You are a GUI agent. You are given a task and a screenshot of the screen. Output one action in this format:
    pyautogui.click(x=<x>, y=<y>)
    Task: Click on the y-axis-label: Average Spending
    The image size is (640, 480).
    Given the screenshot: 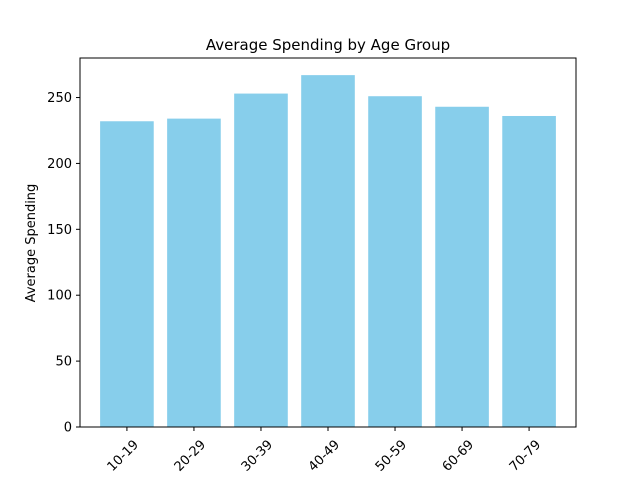 What is the action you would take?
    pyautogui.click(x=31, y=243)
    